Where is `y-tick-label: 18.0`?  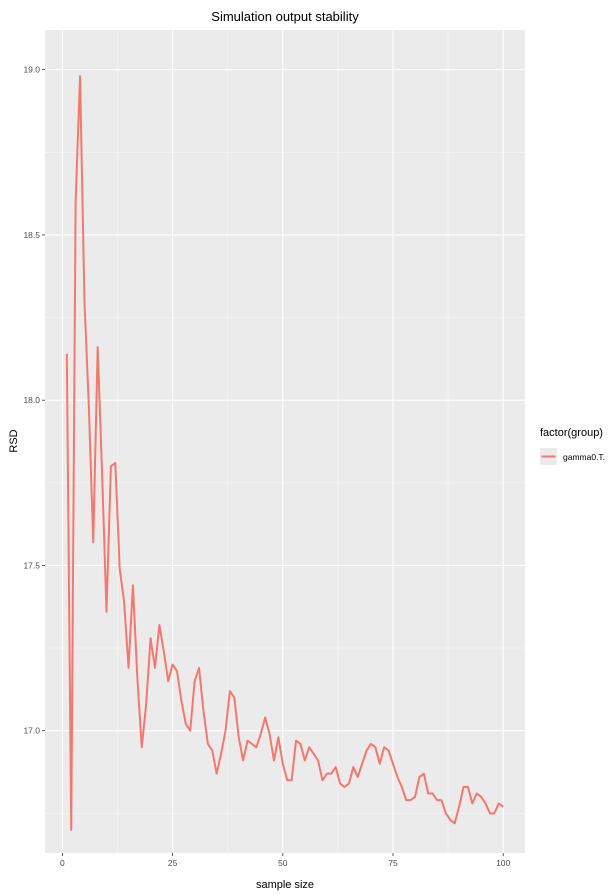 y-tick-label: 18.0 is located at coordinates (31, 400).